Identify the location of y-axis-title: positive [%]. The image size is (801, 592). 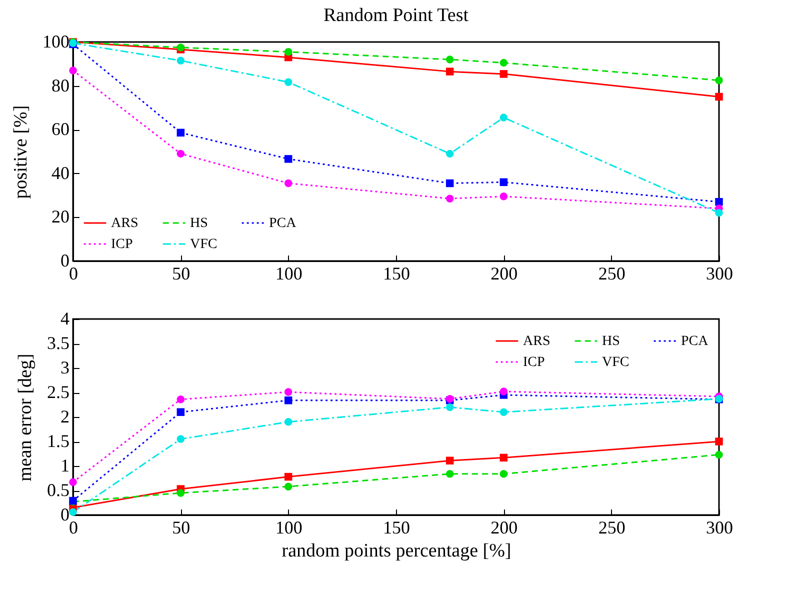
(21, 152).